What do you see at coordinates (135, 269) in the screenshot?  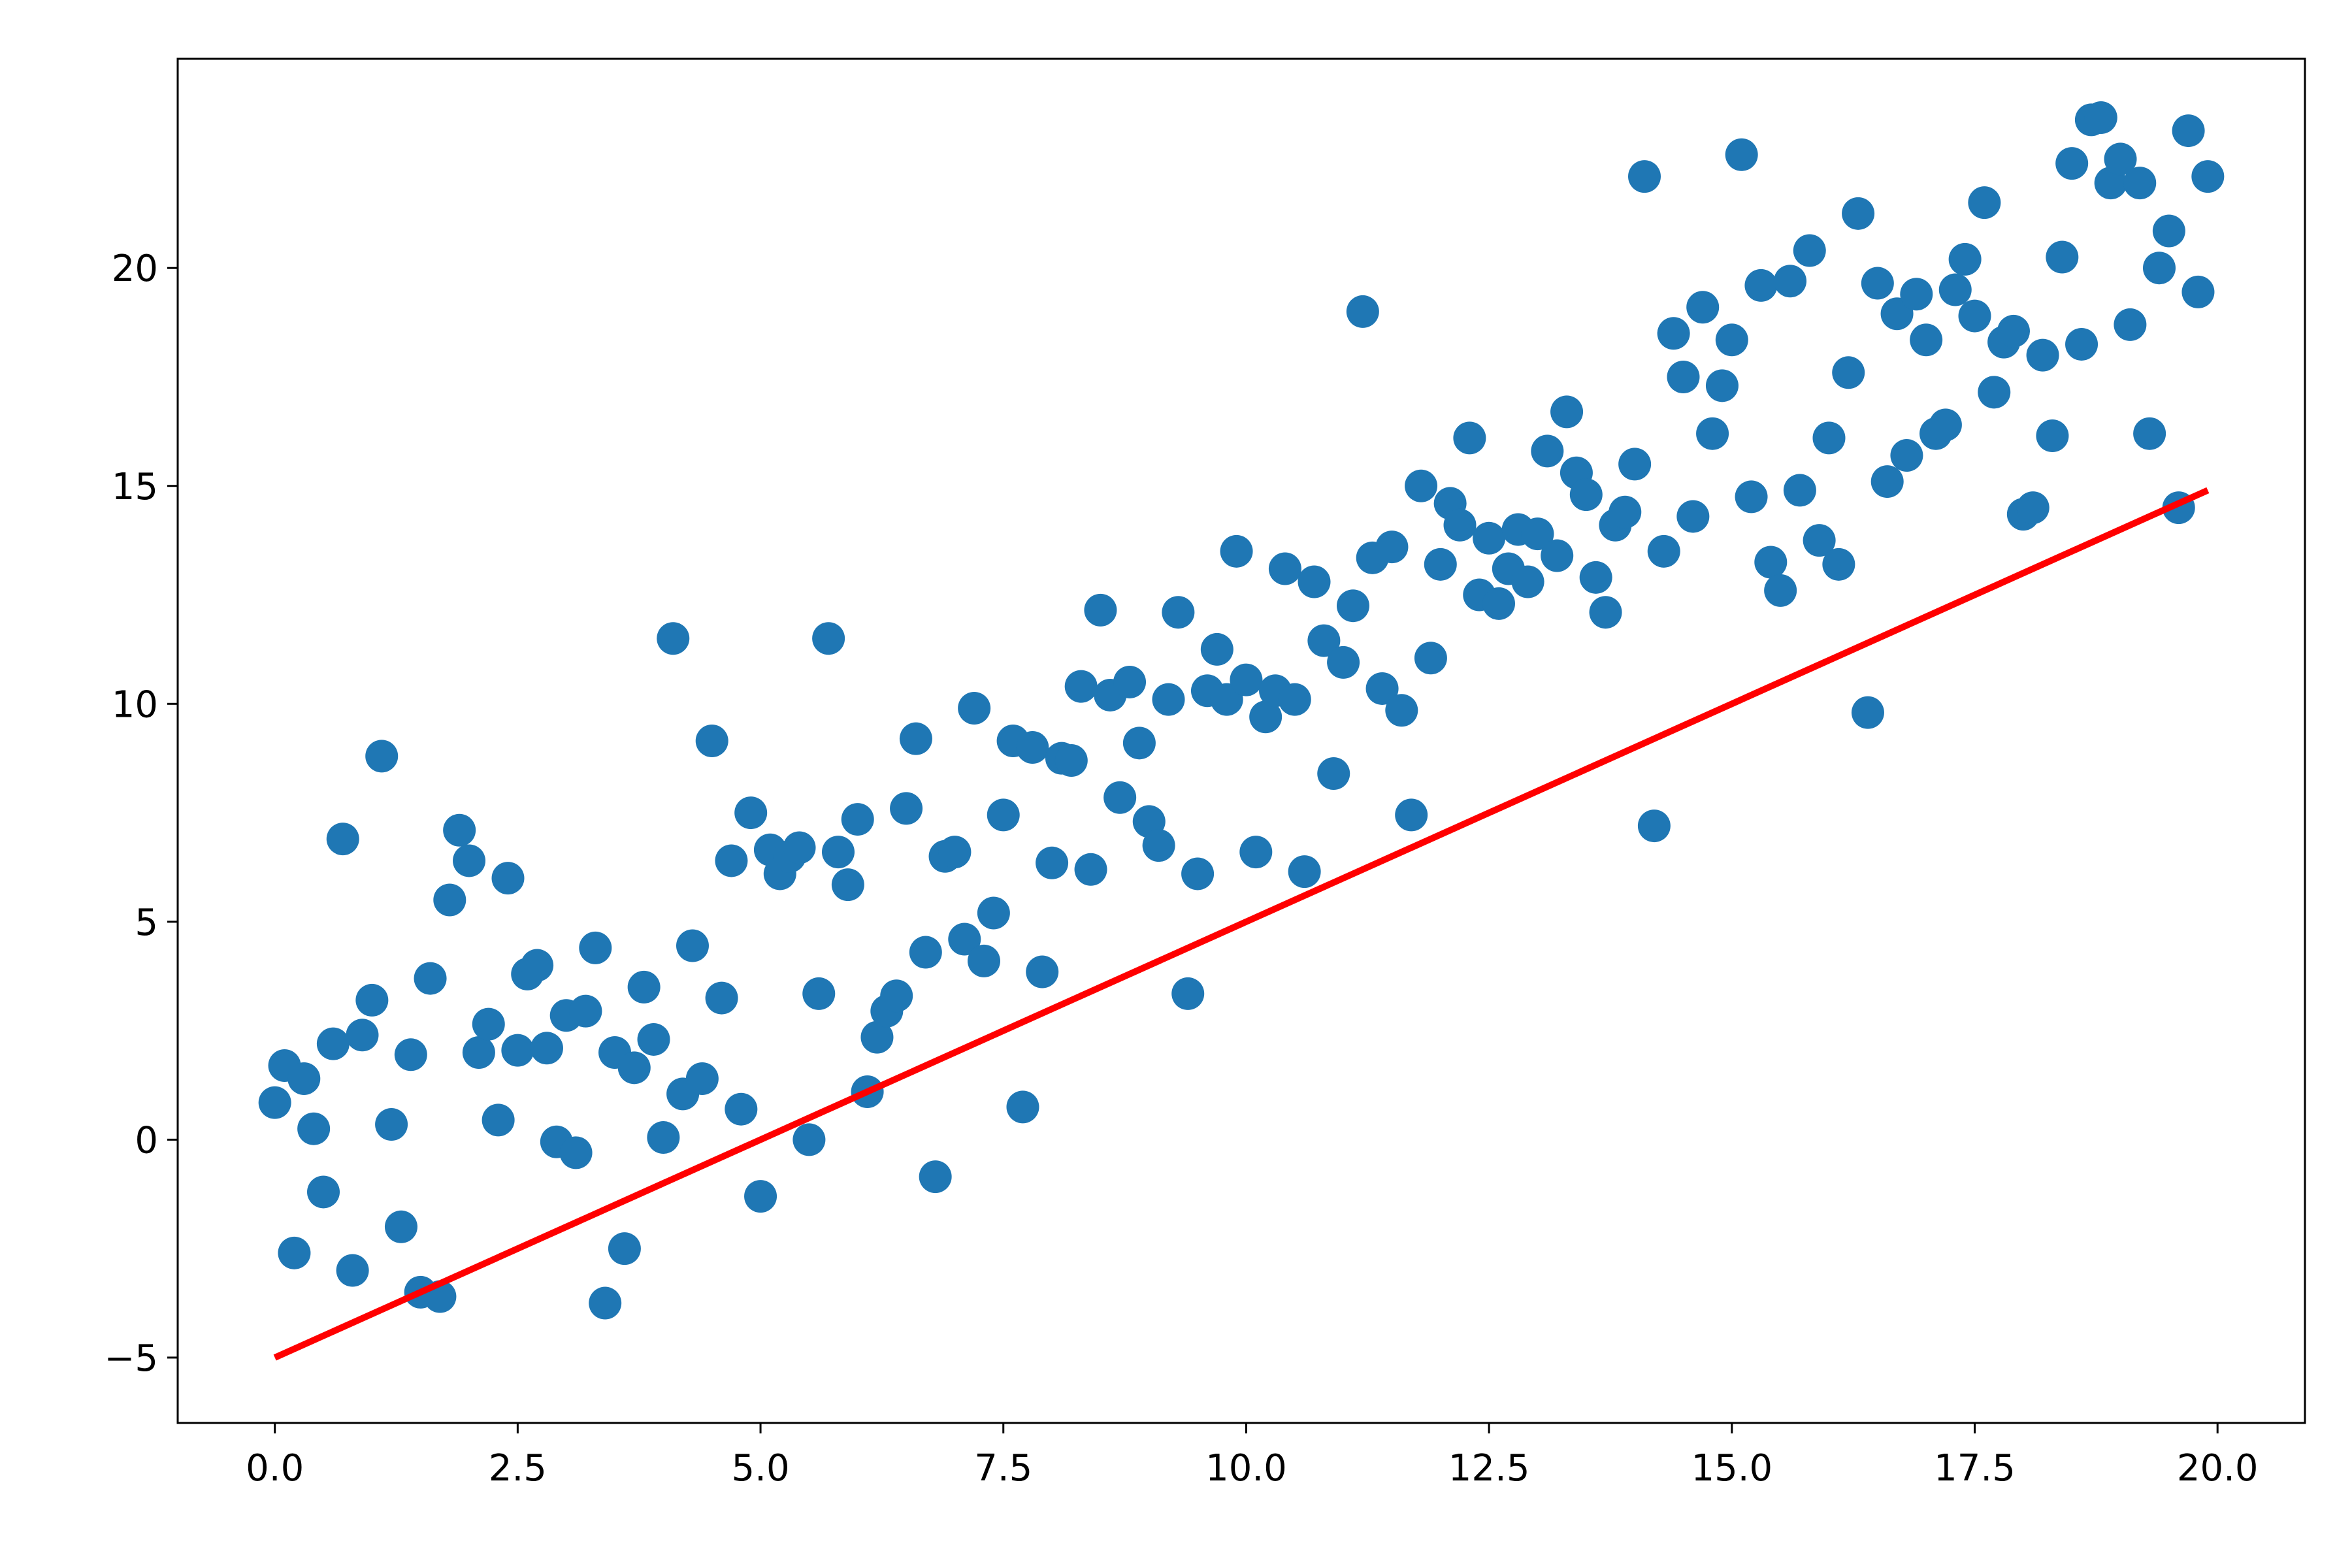 I see `y-tick-label: 20` at bounding box center [135, 269].